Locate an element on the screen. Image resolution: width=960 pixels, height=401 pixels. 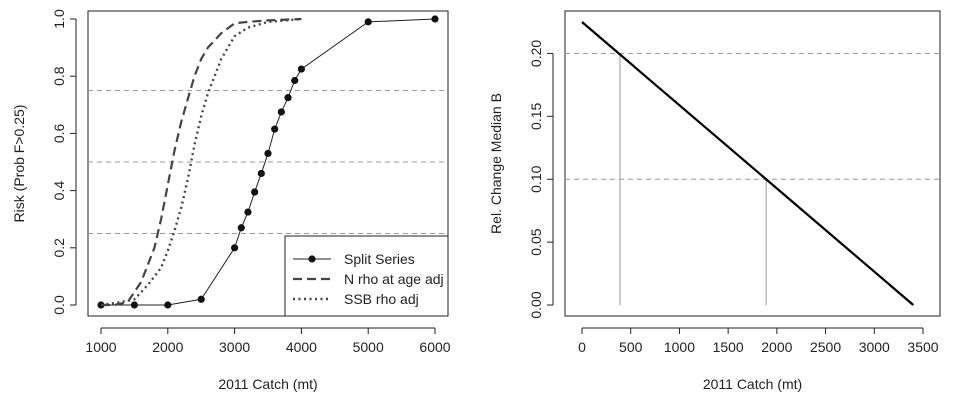
x-tick-label: 6000 is located at coordinates (434, 347).